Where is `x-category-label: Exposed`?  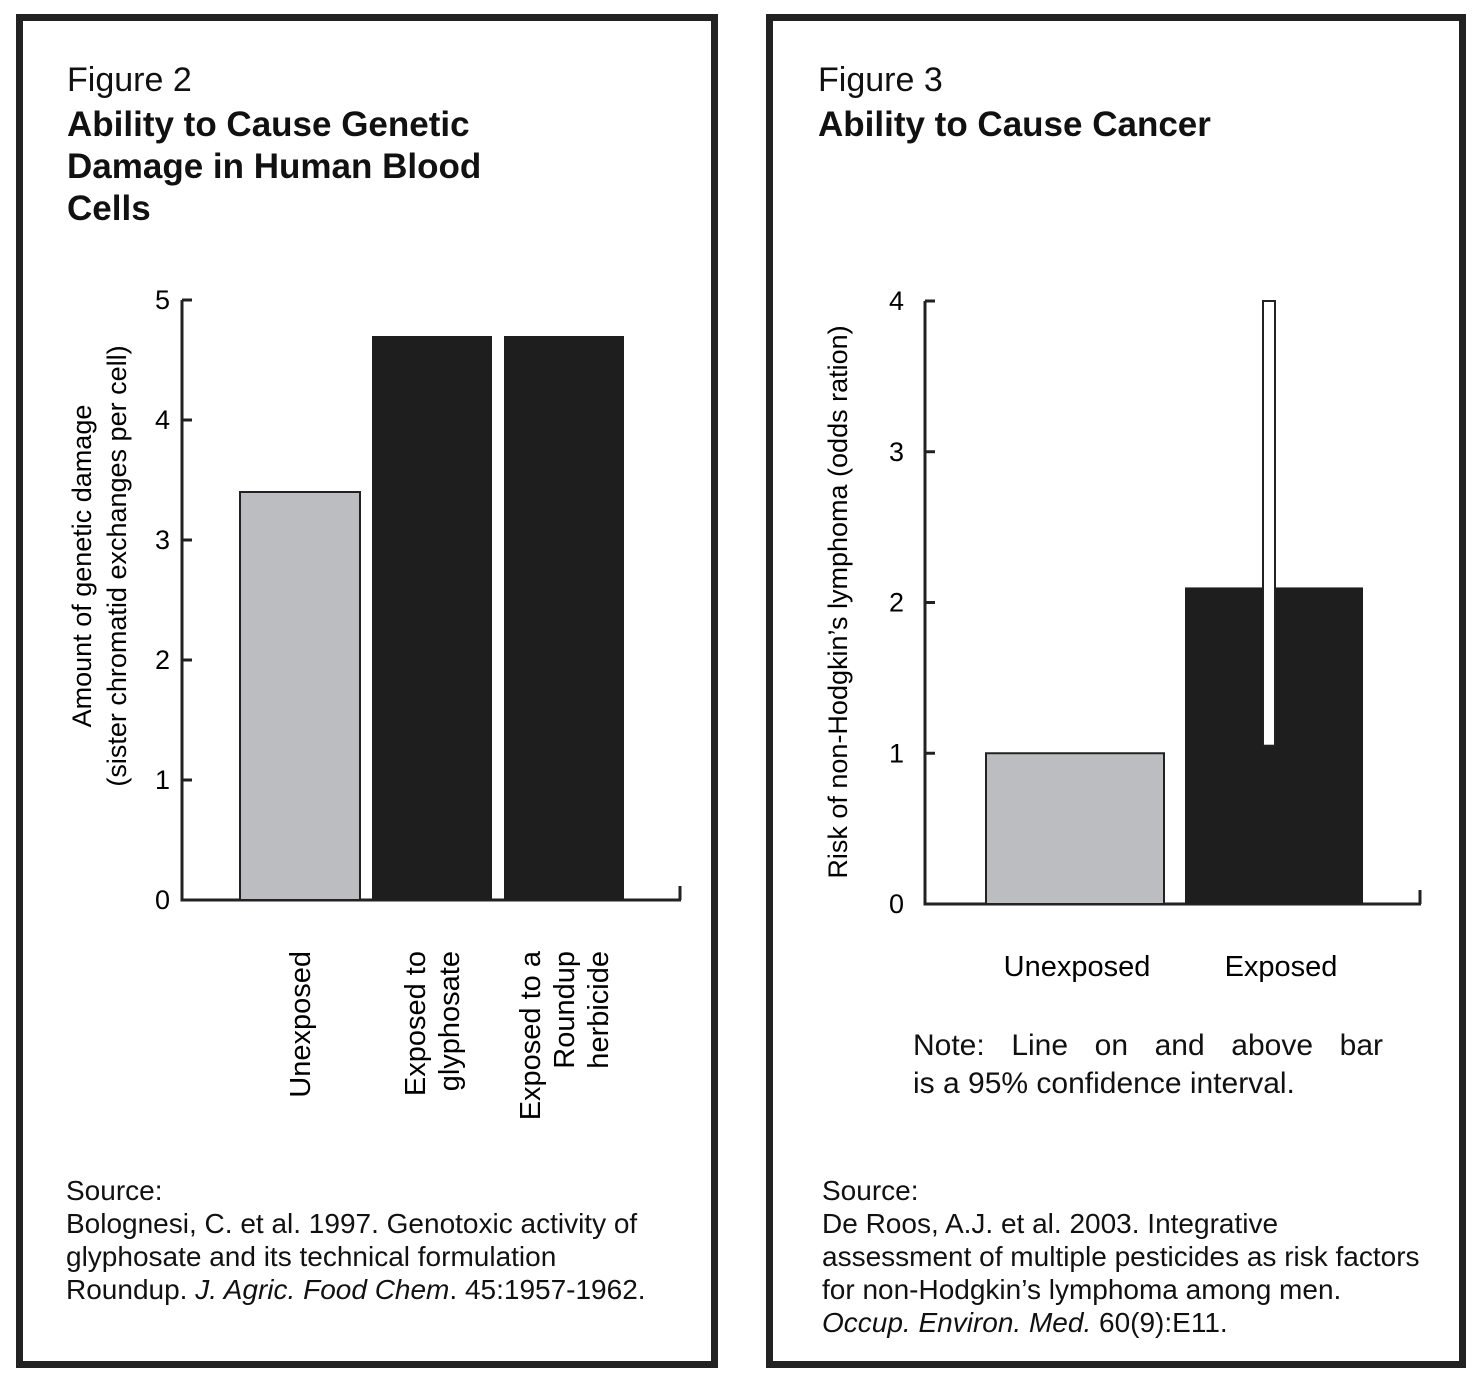 x-category-label: Exposed is located at coordinates (1281, 967).